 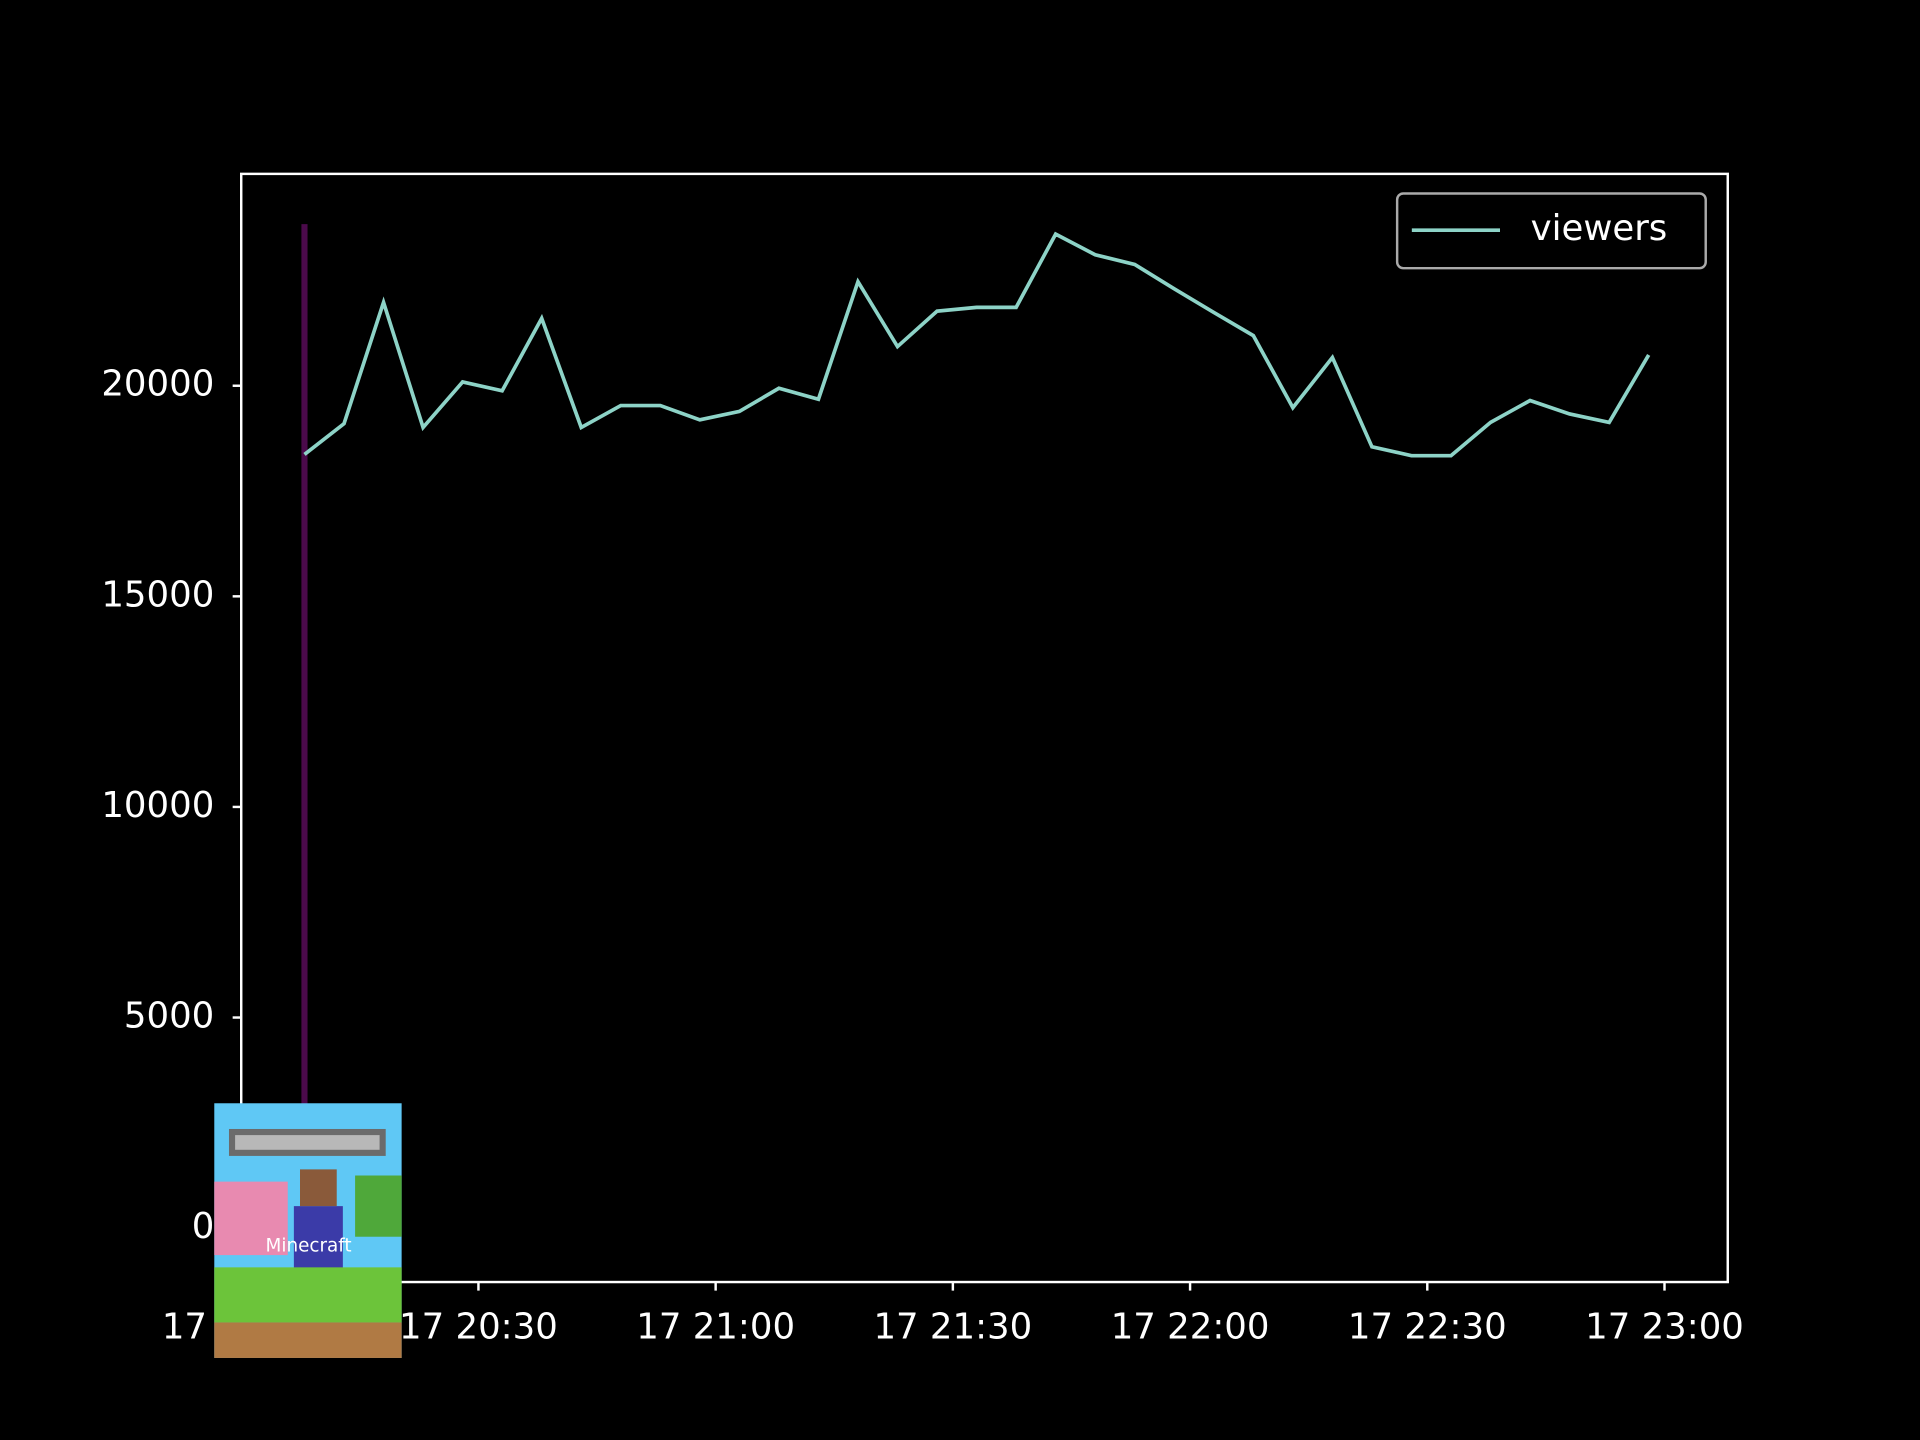 I want to click on x-tick-label: 17 22:30, so click(x=1427, y=1327).